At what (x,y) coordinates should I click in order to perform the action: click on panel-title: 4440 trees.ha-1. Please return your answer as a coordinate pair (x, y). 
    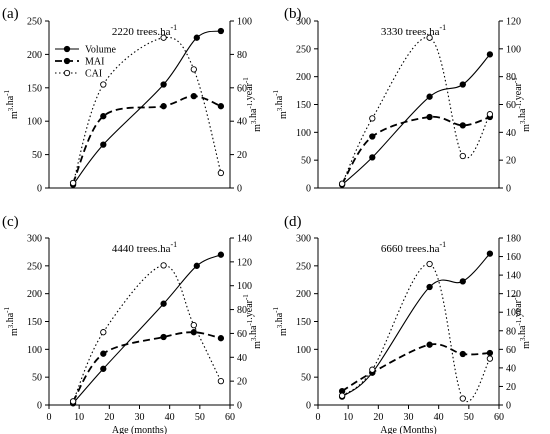
    Looking at the image, I should click on (144, 247).